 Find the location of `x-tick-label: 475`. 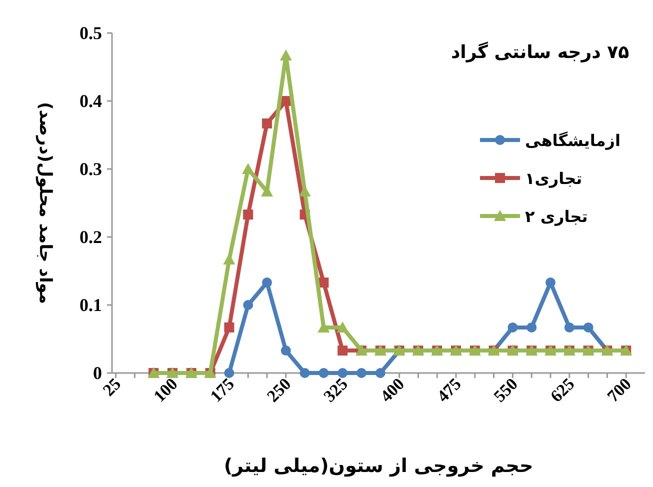

x-tick-label: 475 is located at coordinates (449, 390).